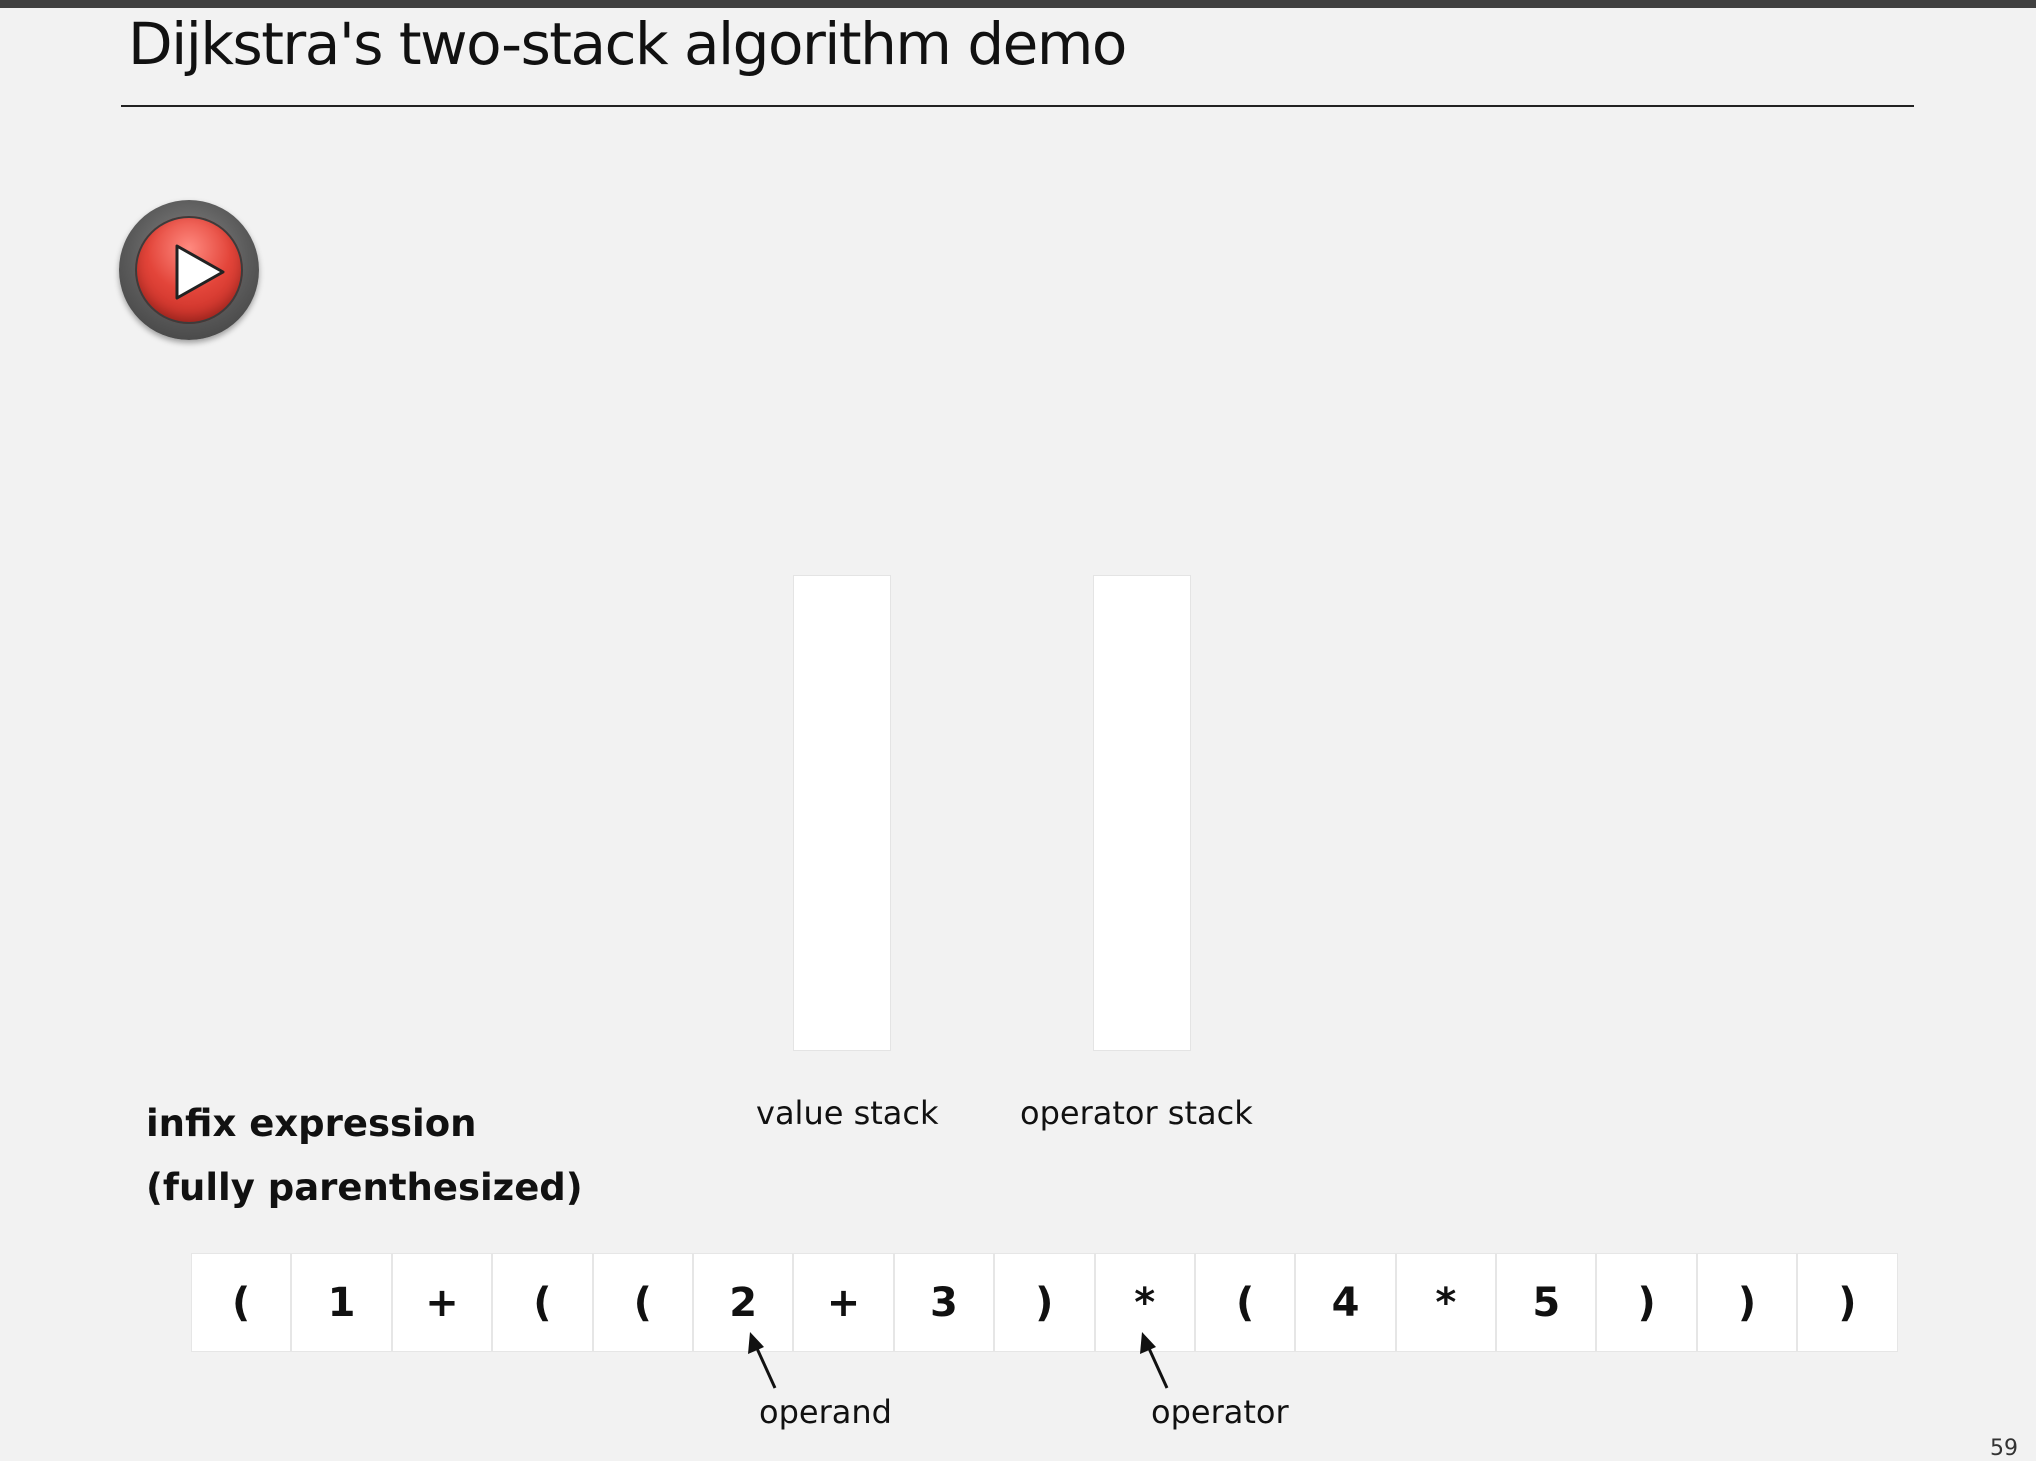 The width and height of the screenshot is (2036, 1461). Describe the element at coordinates (1018, 4) in the screenshot. I see `top-bar` at that location.